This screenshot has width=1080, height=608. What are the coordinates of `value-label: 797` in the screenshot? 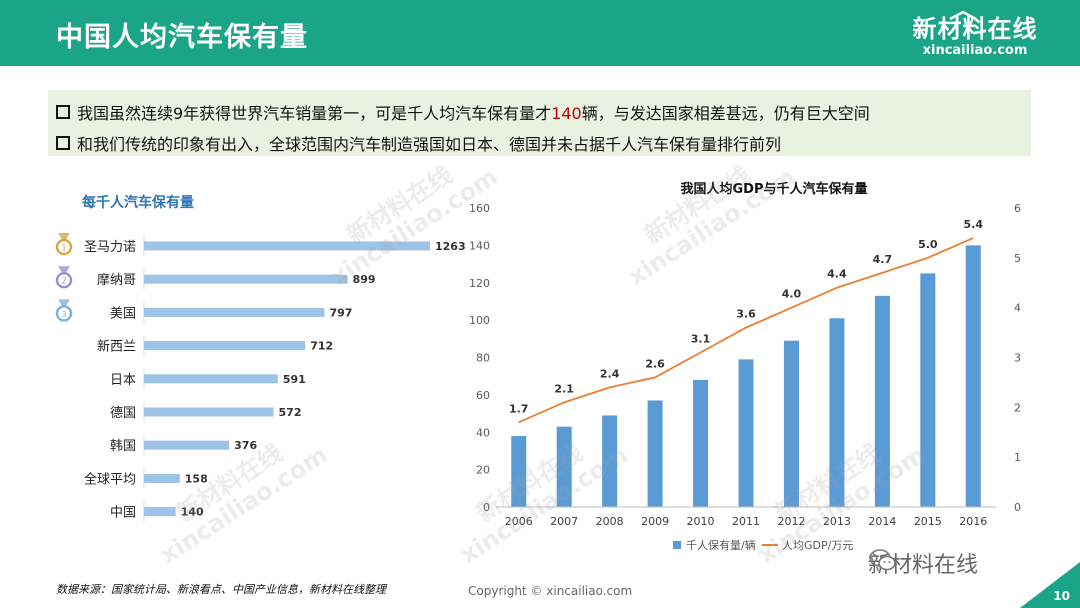 It's located at (340, 312).